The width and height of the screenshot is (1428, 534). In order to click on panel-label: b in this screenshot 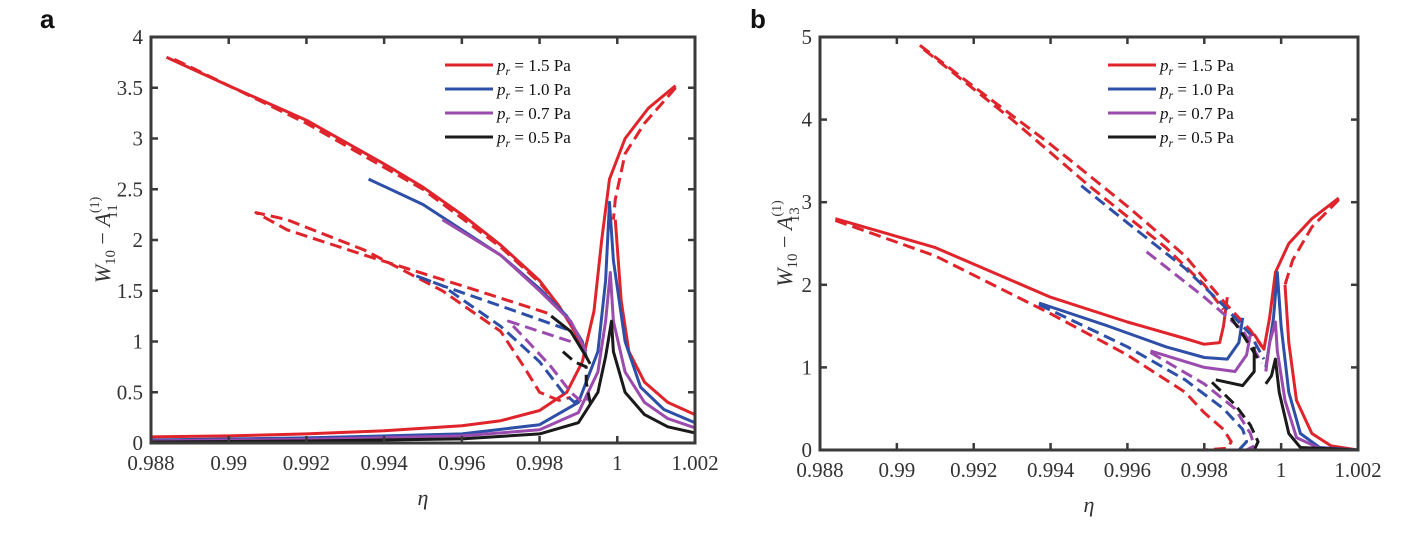, I will do `click(758, 19)`.